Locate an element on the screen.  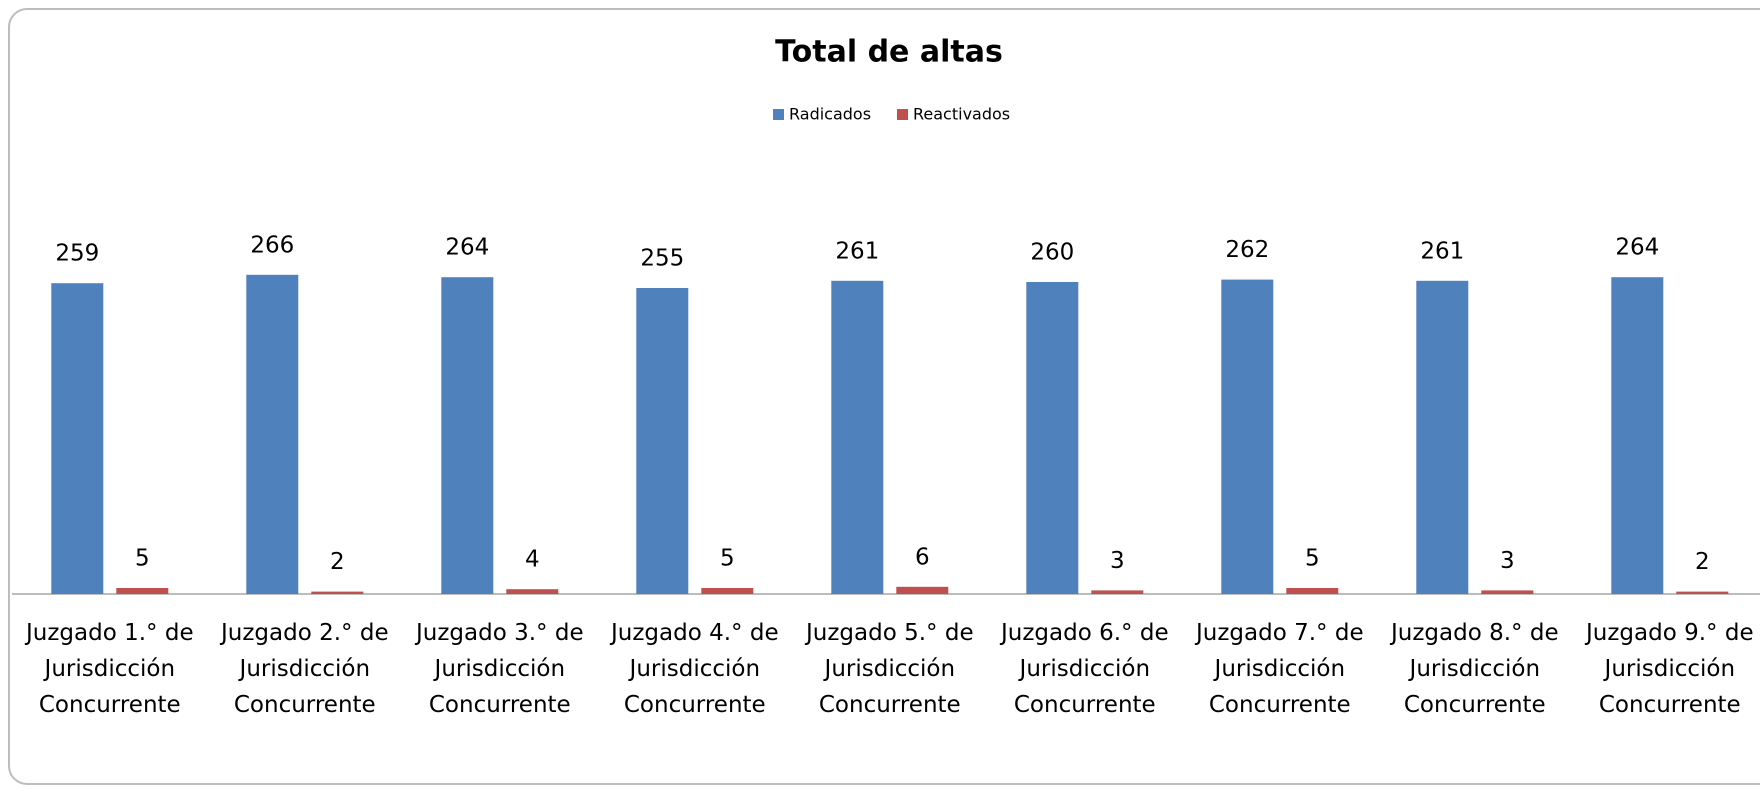
data-label: 6 is located at coordinates (922, 557).